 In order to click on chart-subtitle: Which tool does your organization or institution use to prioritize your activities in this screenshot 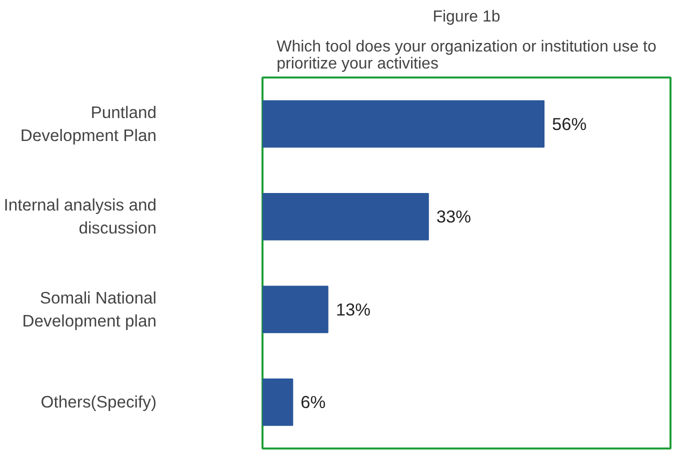, I will do `click(466, 55)`.